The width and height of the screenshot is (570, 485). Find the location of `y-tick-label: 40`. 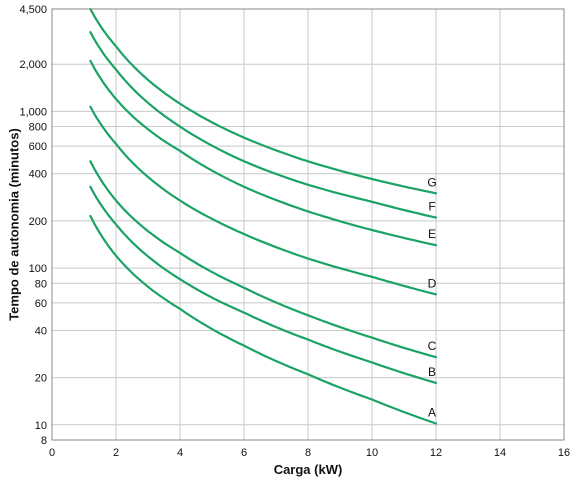

y-tick-label: 40 is located at coordinates (41, 331).